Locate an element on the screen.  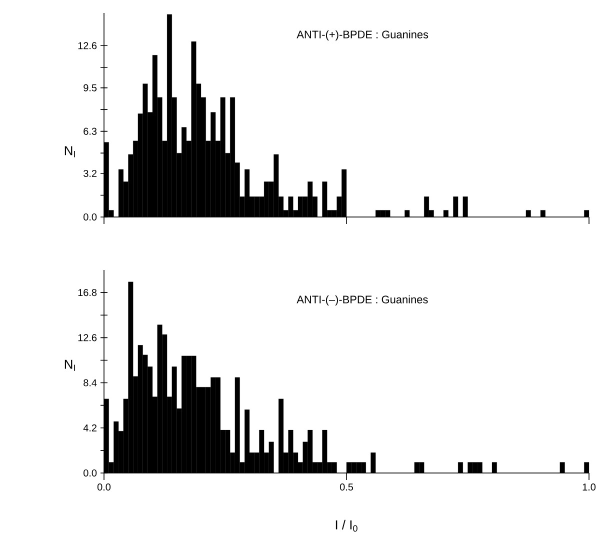
y-tick-label: 4.2 is located at coordinates (89, 428).